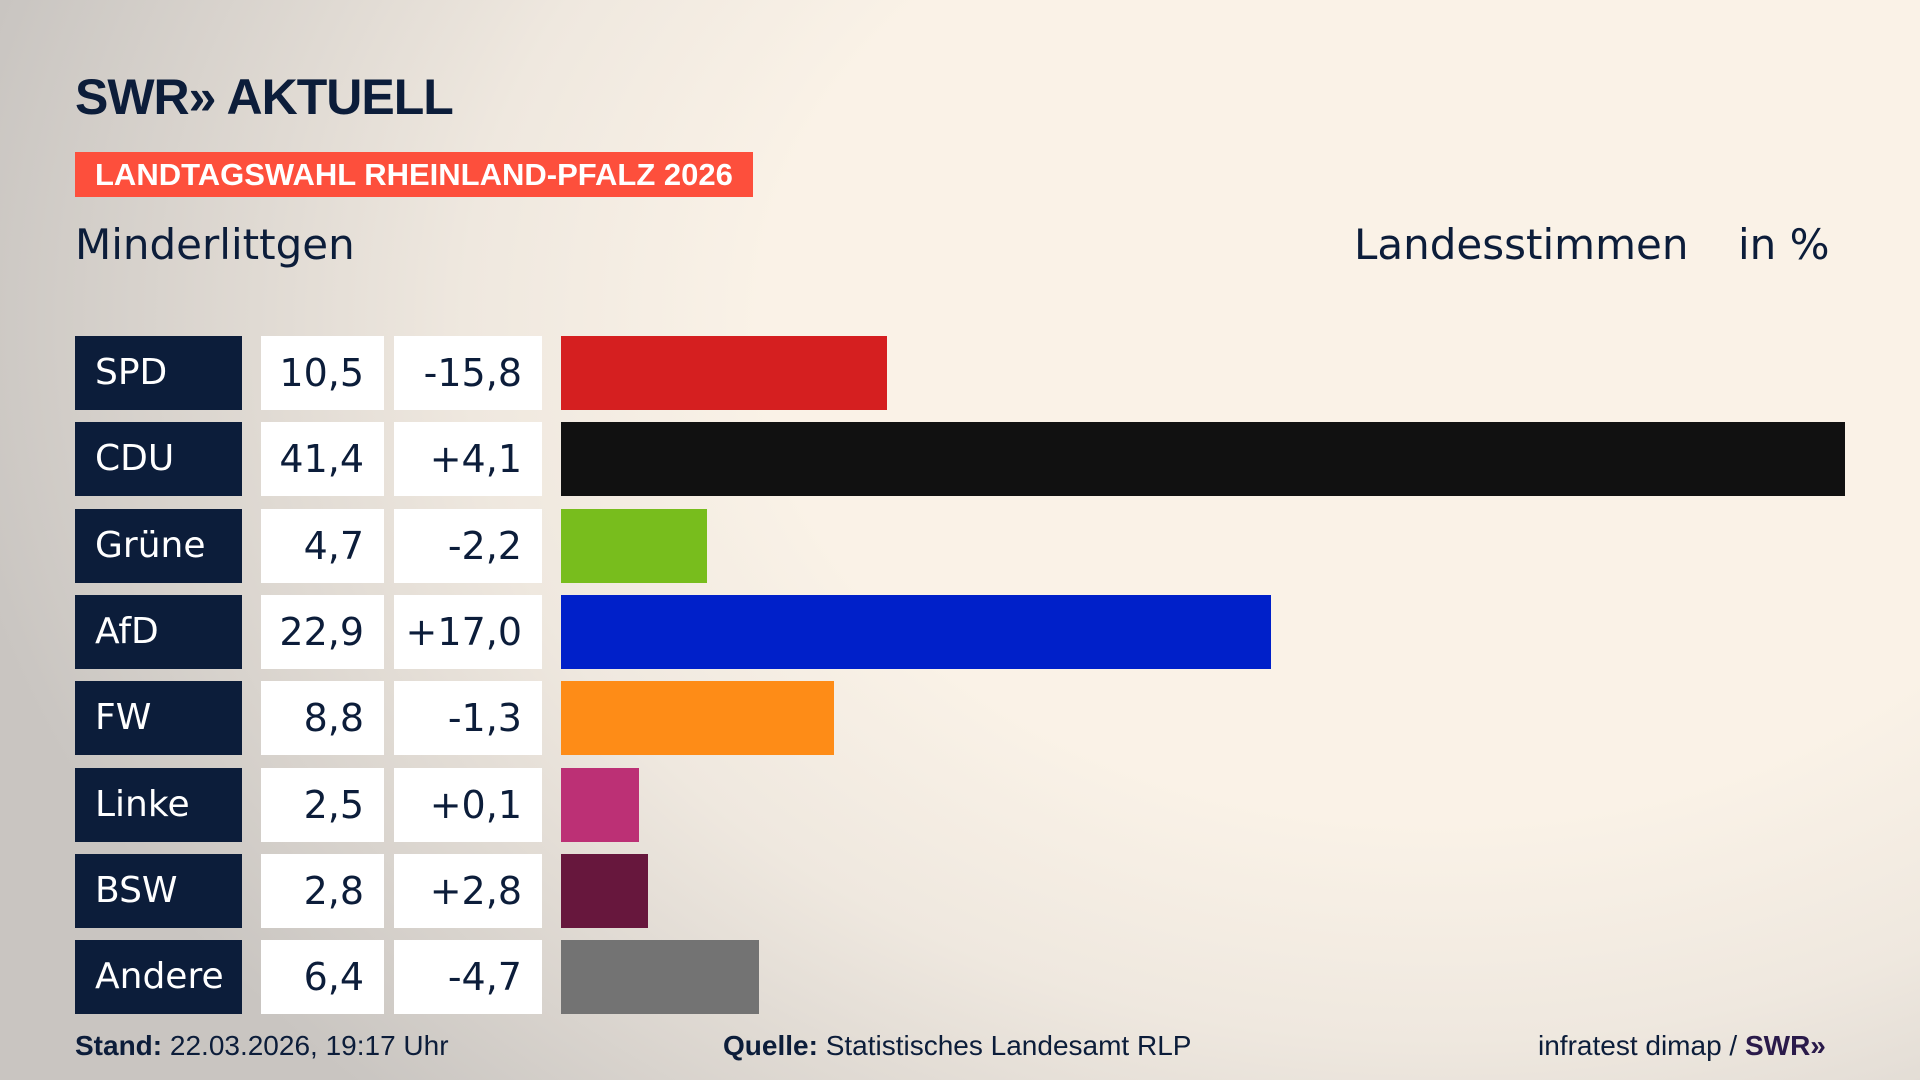 This screenshot has height=1080, width=1920. What do you see at coordinates (468, 459) in the screenshot?
I see `diff-label: +4,1` at bounding box center [468, 459].